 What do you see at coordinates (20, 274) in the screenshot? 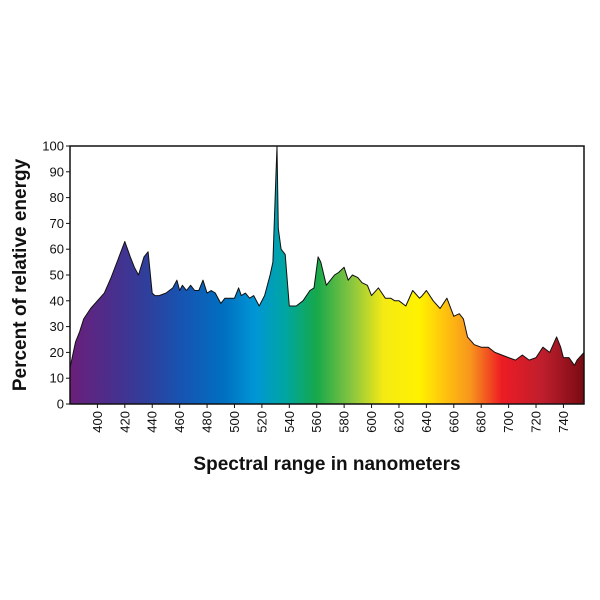
I see `y-axis-title: Percent of relative energy` at bounding box center [20, 274].